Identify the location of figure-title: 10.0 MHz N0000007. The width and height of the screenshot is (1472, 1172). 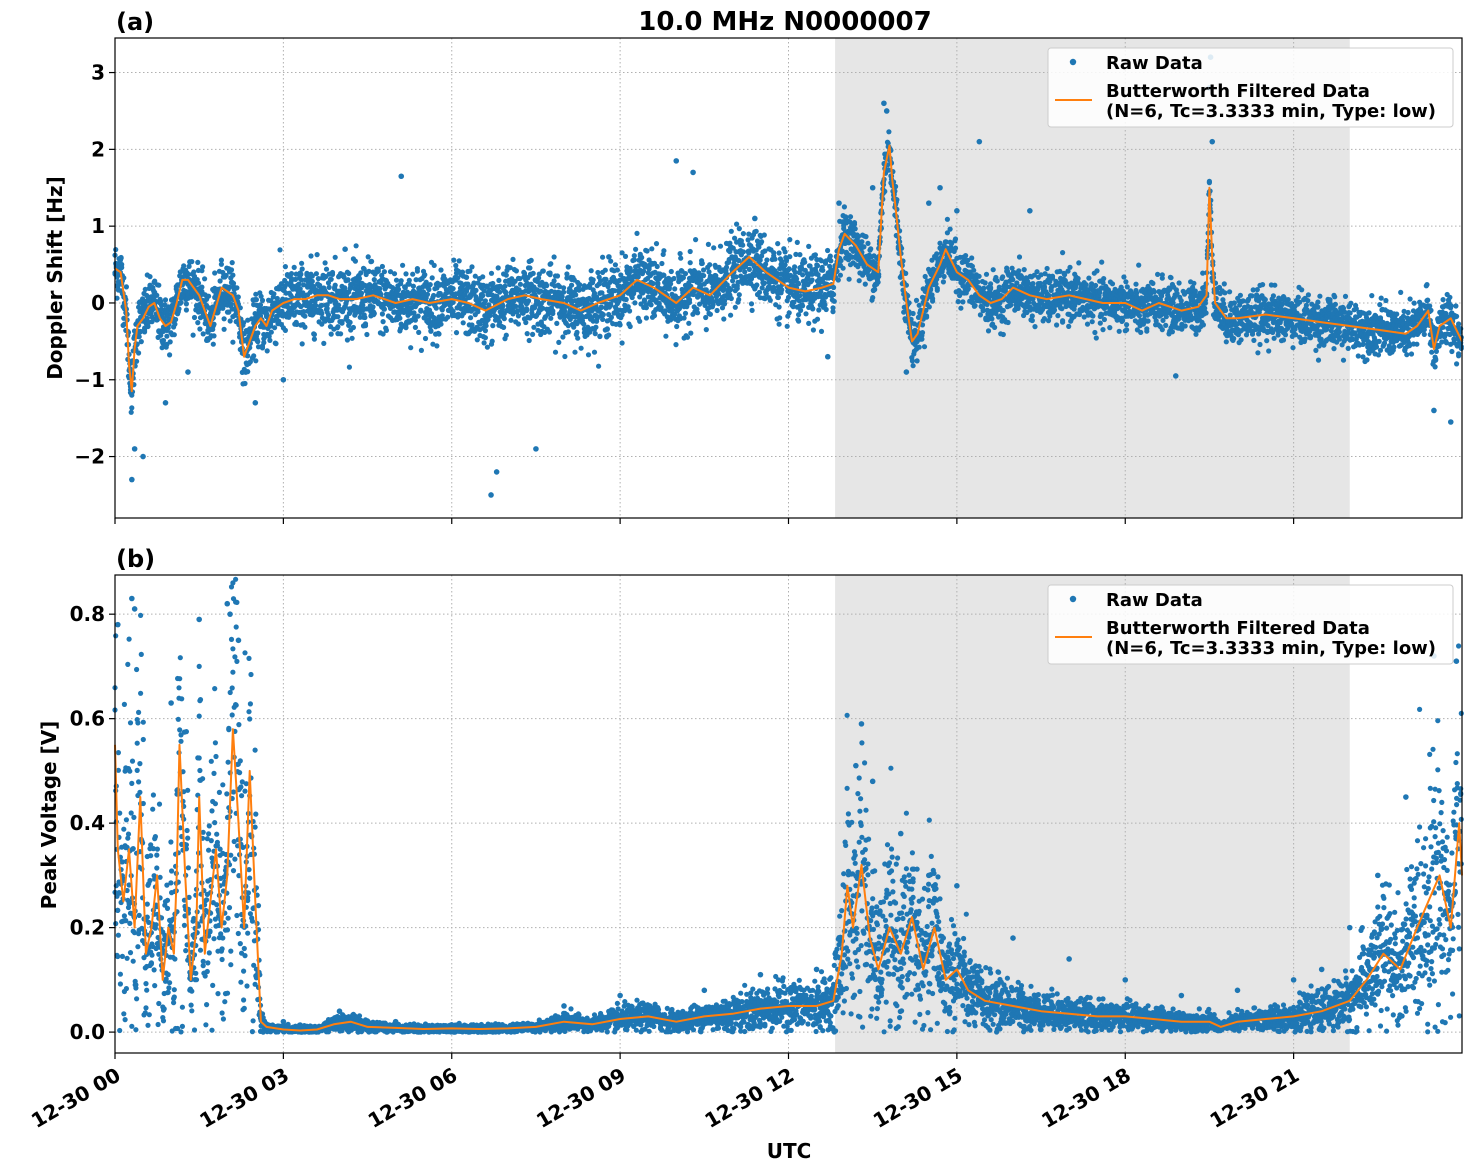
(784, 22).